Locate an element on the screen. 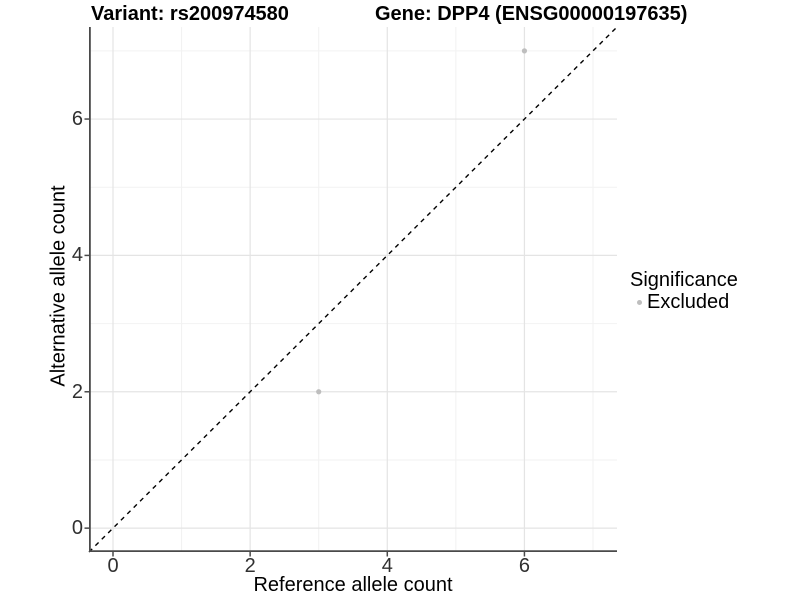  x-tick-label: 2 is located at coordinates (250, 566).